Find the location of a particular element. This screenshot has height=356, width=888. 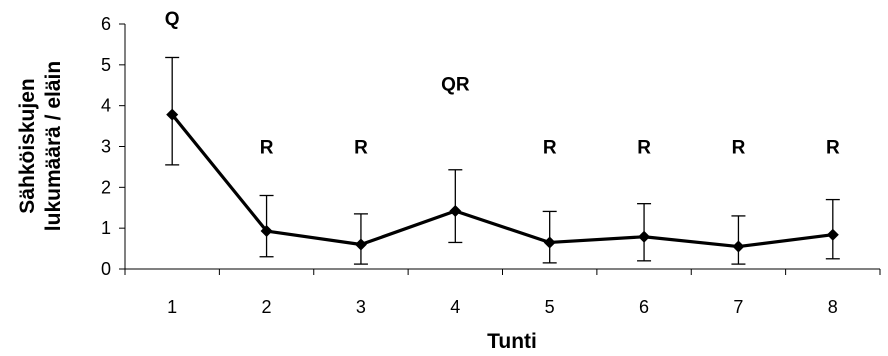

x-tick-label: 7 is located at coordinates (738, 307).